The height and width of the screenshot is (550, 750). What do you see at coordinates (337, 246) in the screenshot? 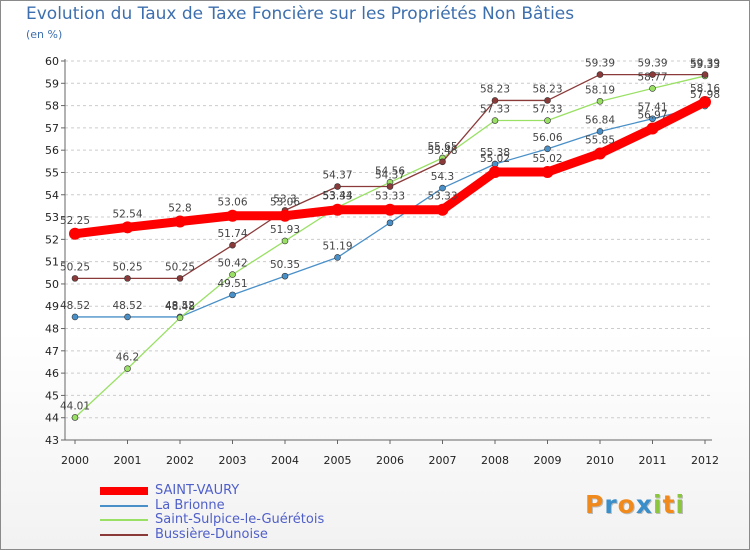
I see `data-label: 51.19` at bounding box center [337, 246].